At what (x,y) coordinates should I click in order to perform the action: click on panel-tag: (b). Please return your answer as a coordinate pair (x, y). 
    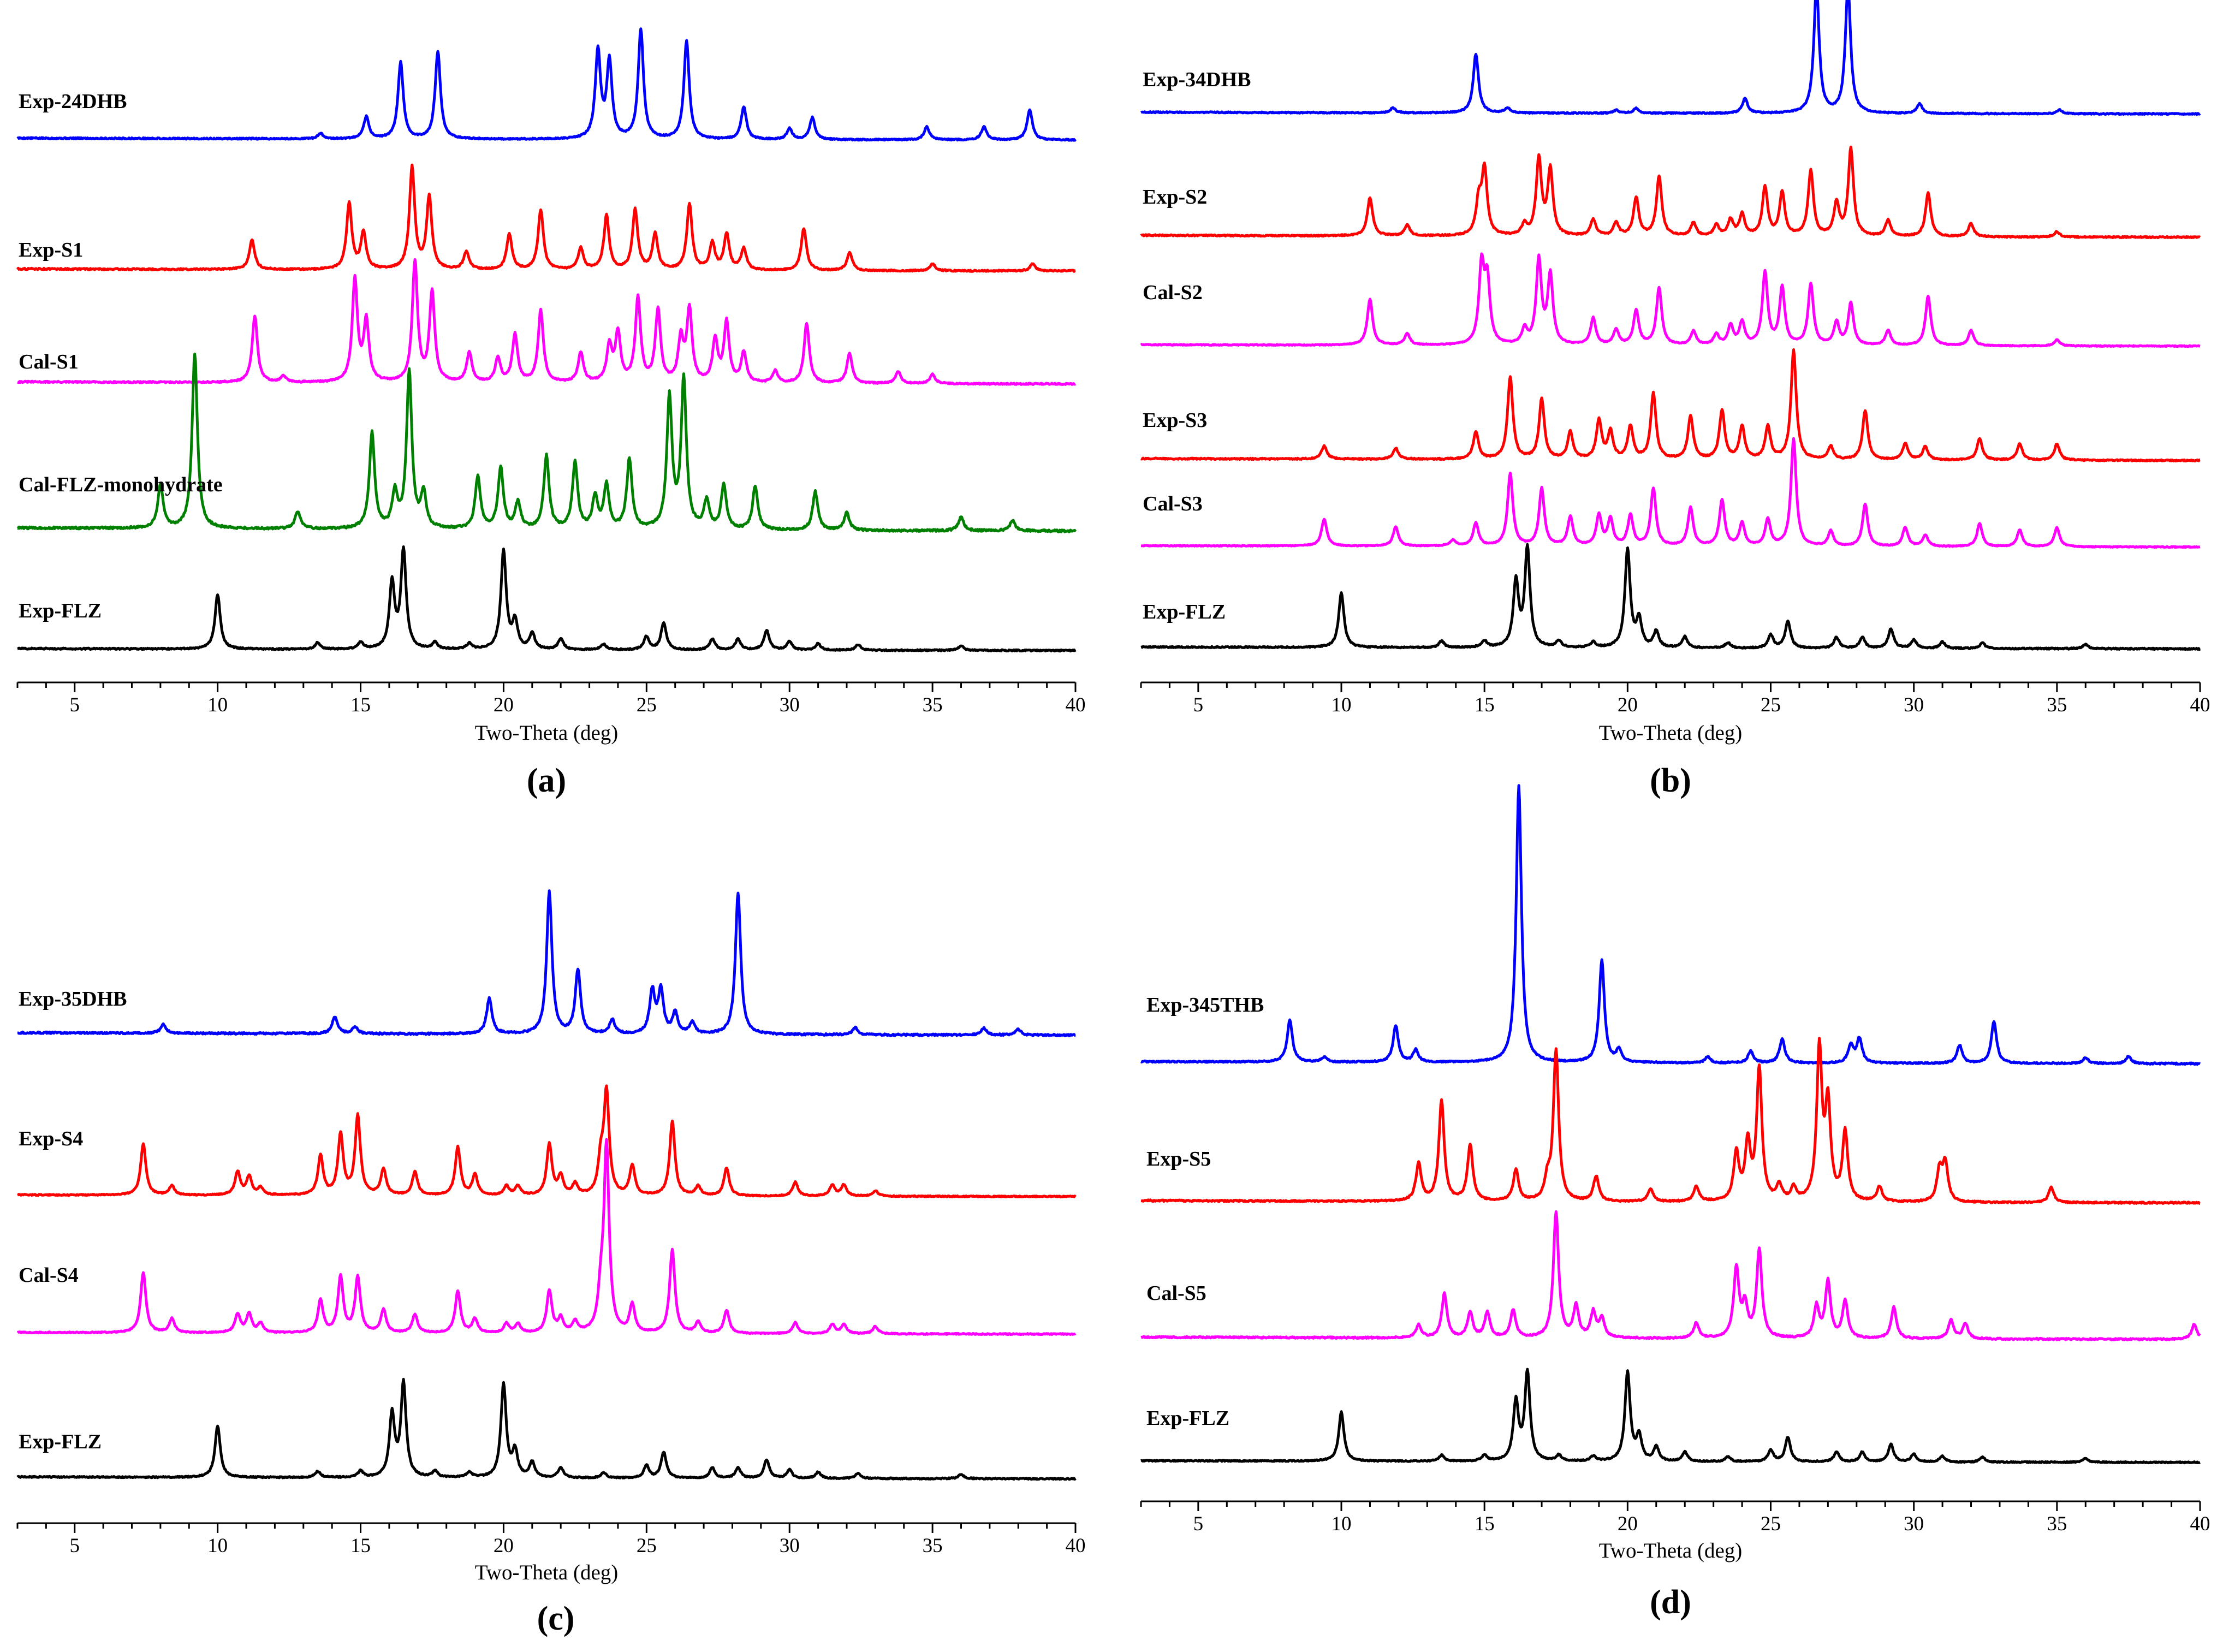
    Looking at the image, I should click on (1671, 780).